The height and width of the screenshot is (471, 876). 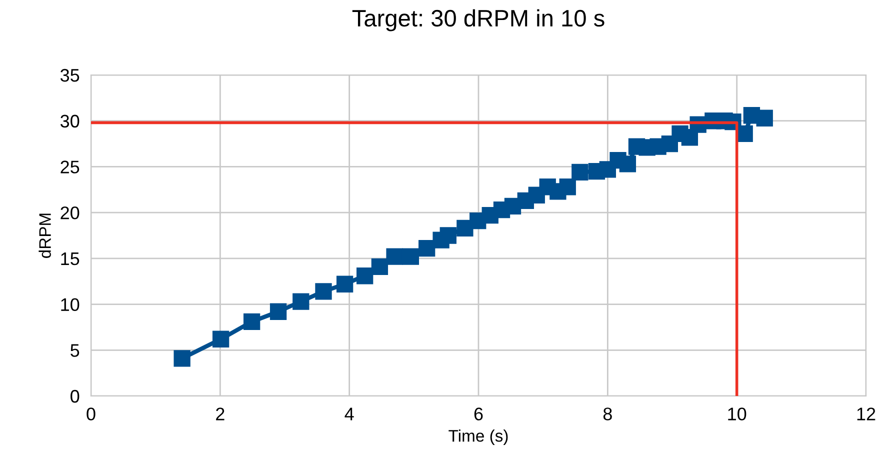 What do you see at coordinates (220, 414) in the screenshot?
I see `x-tick-label: 2` at bounding box center [220, 414].